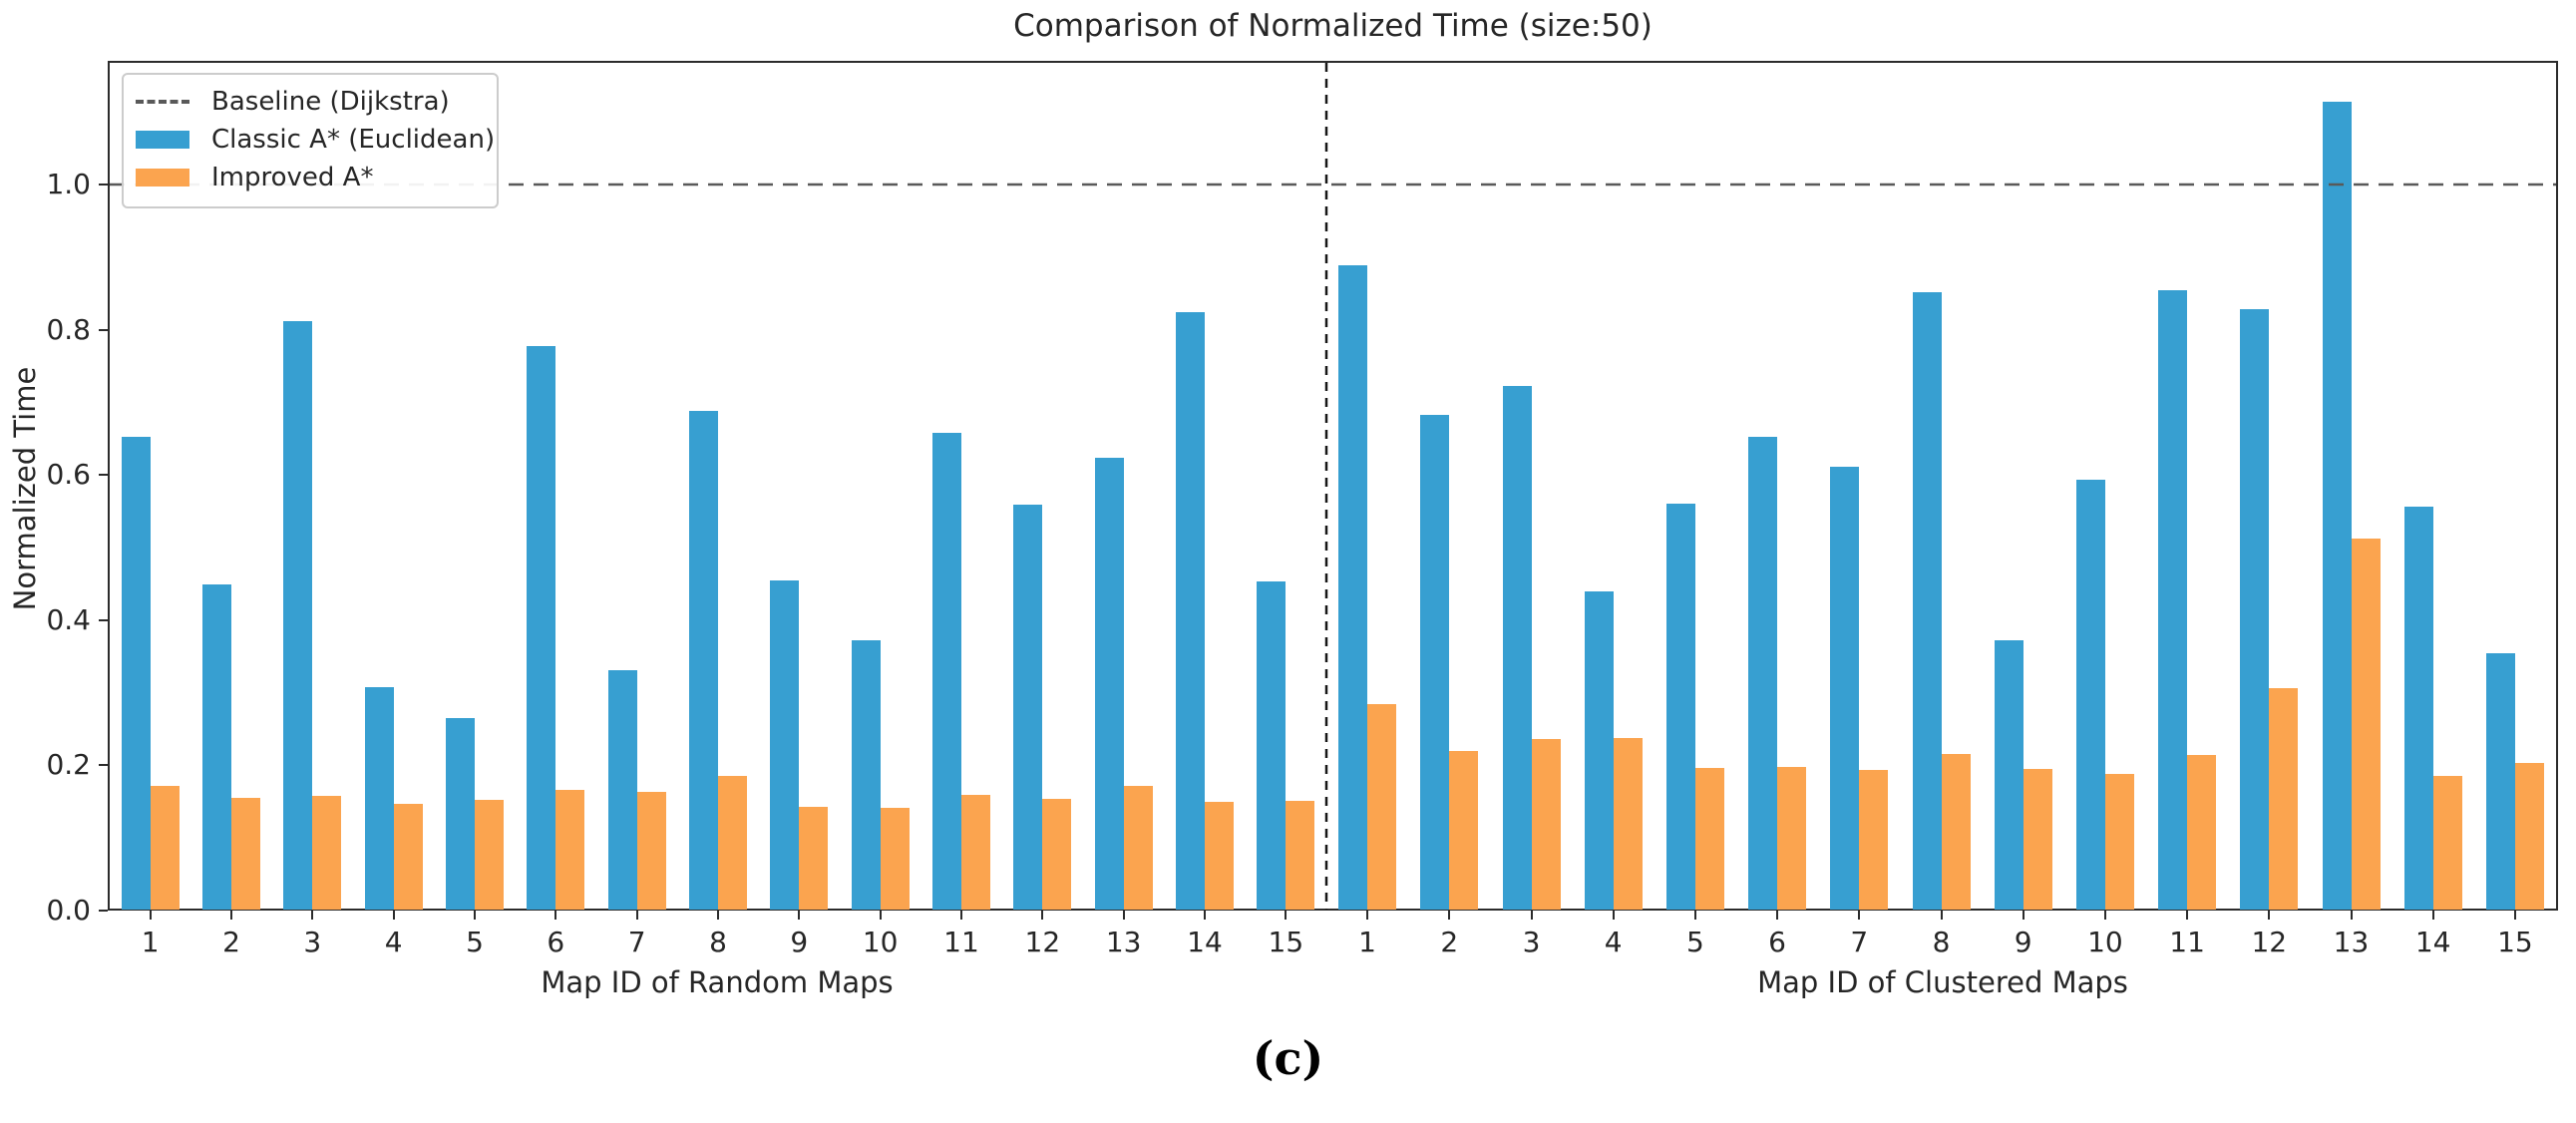  What do you see at coordinates (313, 942) in the screenshot?
I see `x-tick-label: 3` at bounding box center [313, 942].